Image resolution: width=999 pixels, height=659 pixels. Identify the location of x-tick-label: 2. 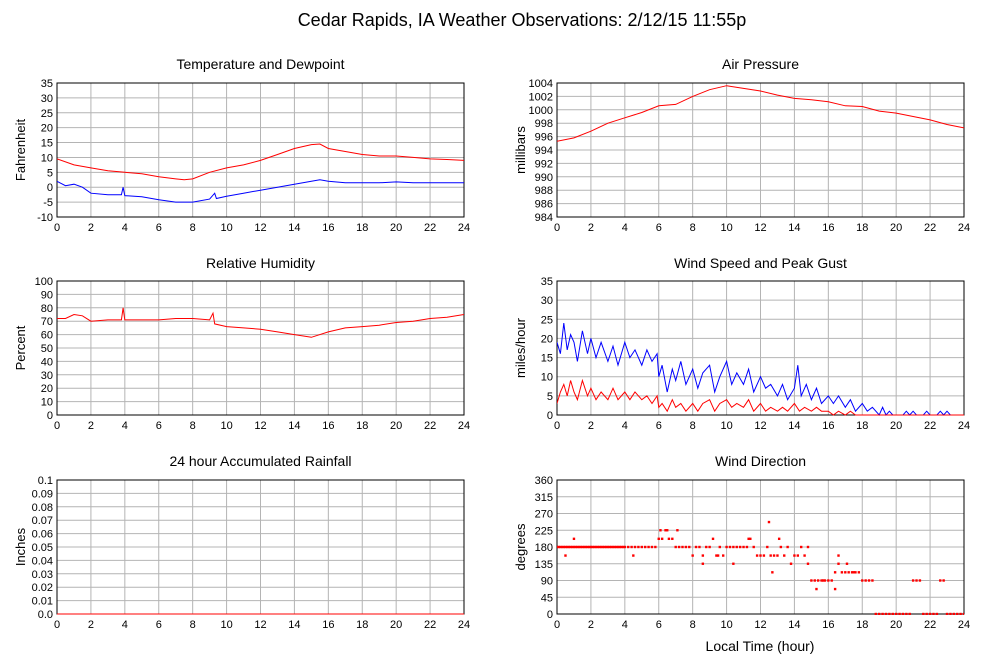
(591, 625).